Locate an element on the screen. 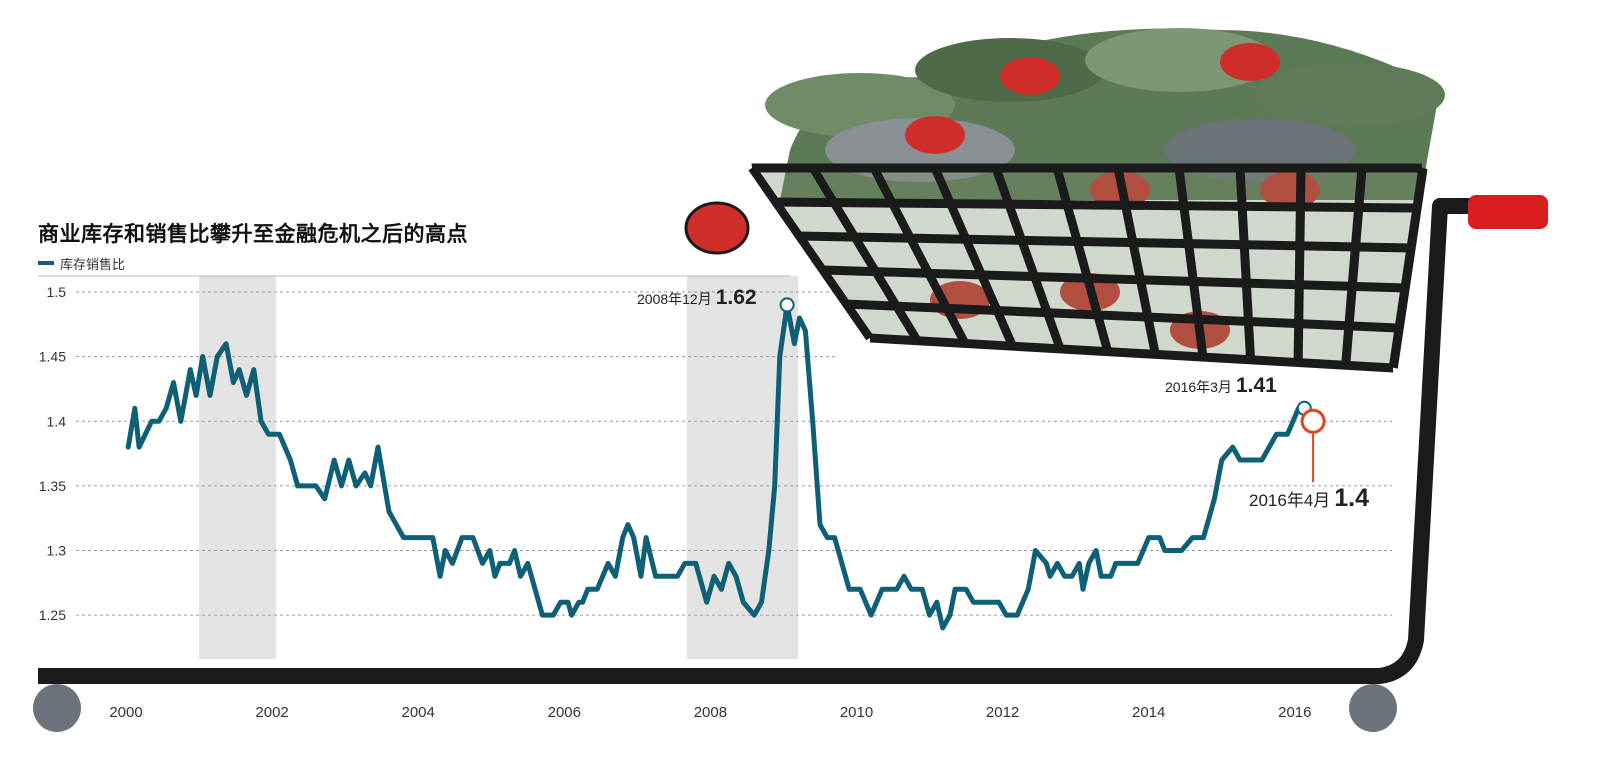 Image resolution: width=1600 pixels, height=780 pixels. annotation-2016-march: 2016年3月 1.41 is located at coordinates (1221, 386).